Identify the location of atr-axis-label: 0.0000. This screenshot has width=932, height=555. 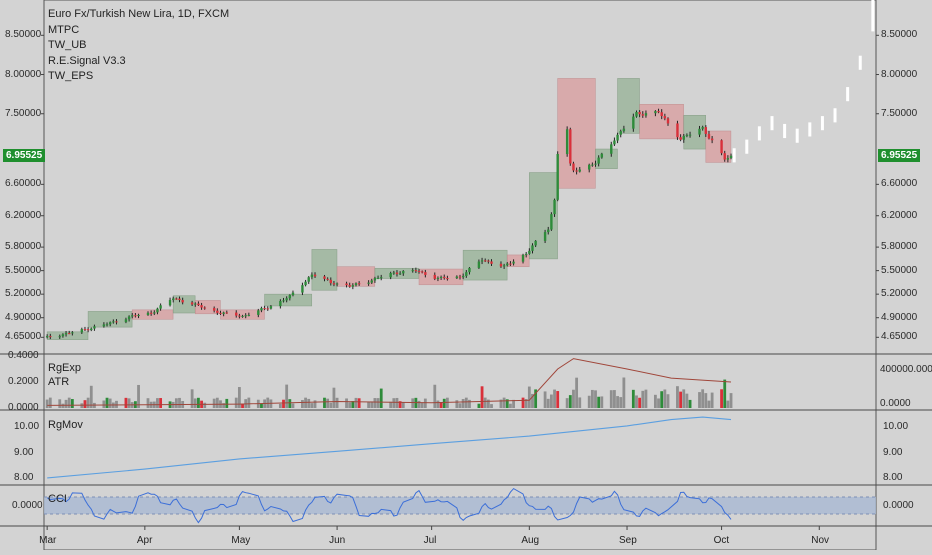
(895, 403).